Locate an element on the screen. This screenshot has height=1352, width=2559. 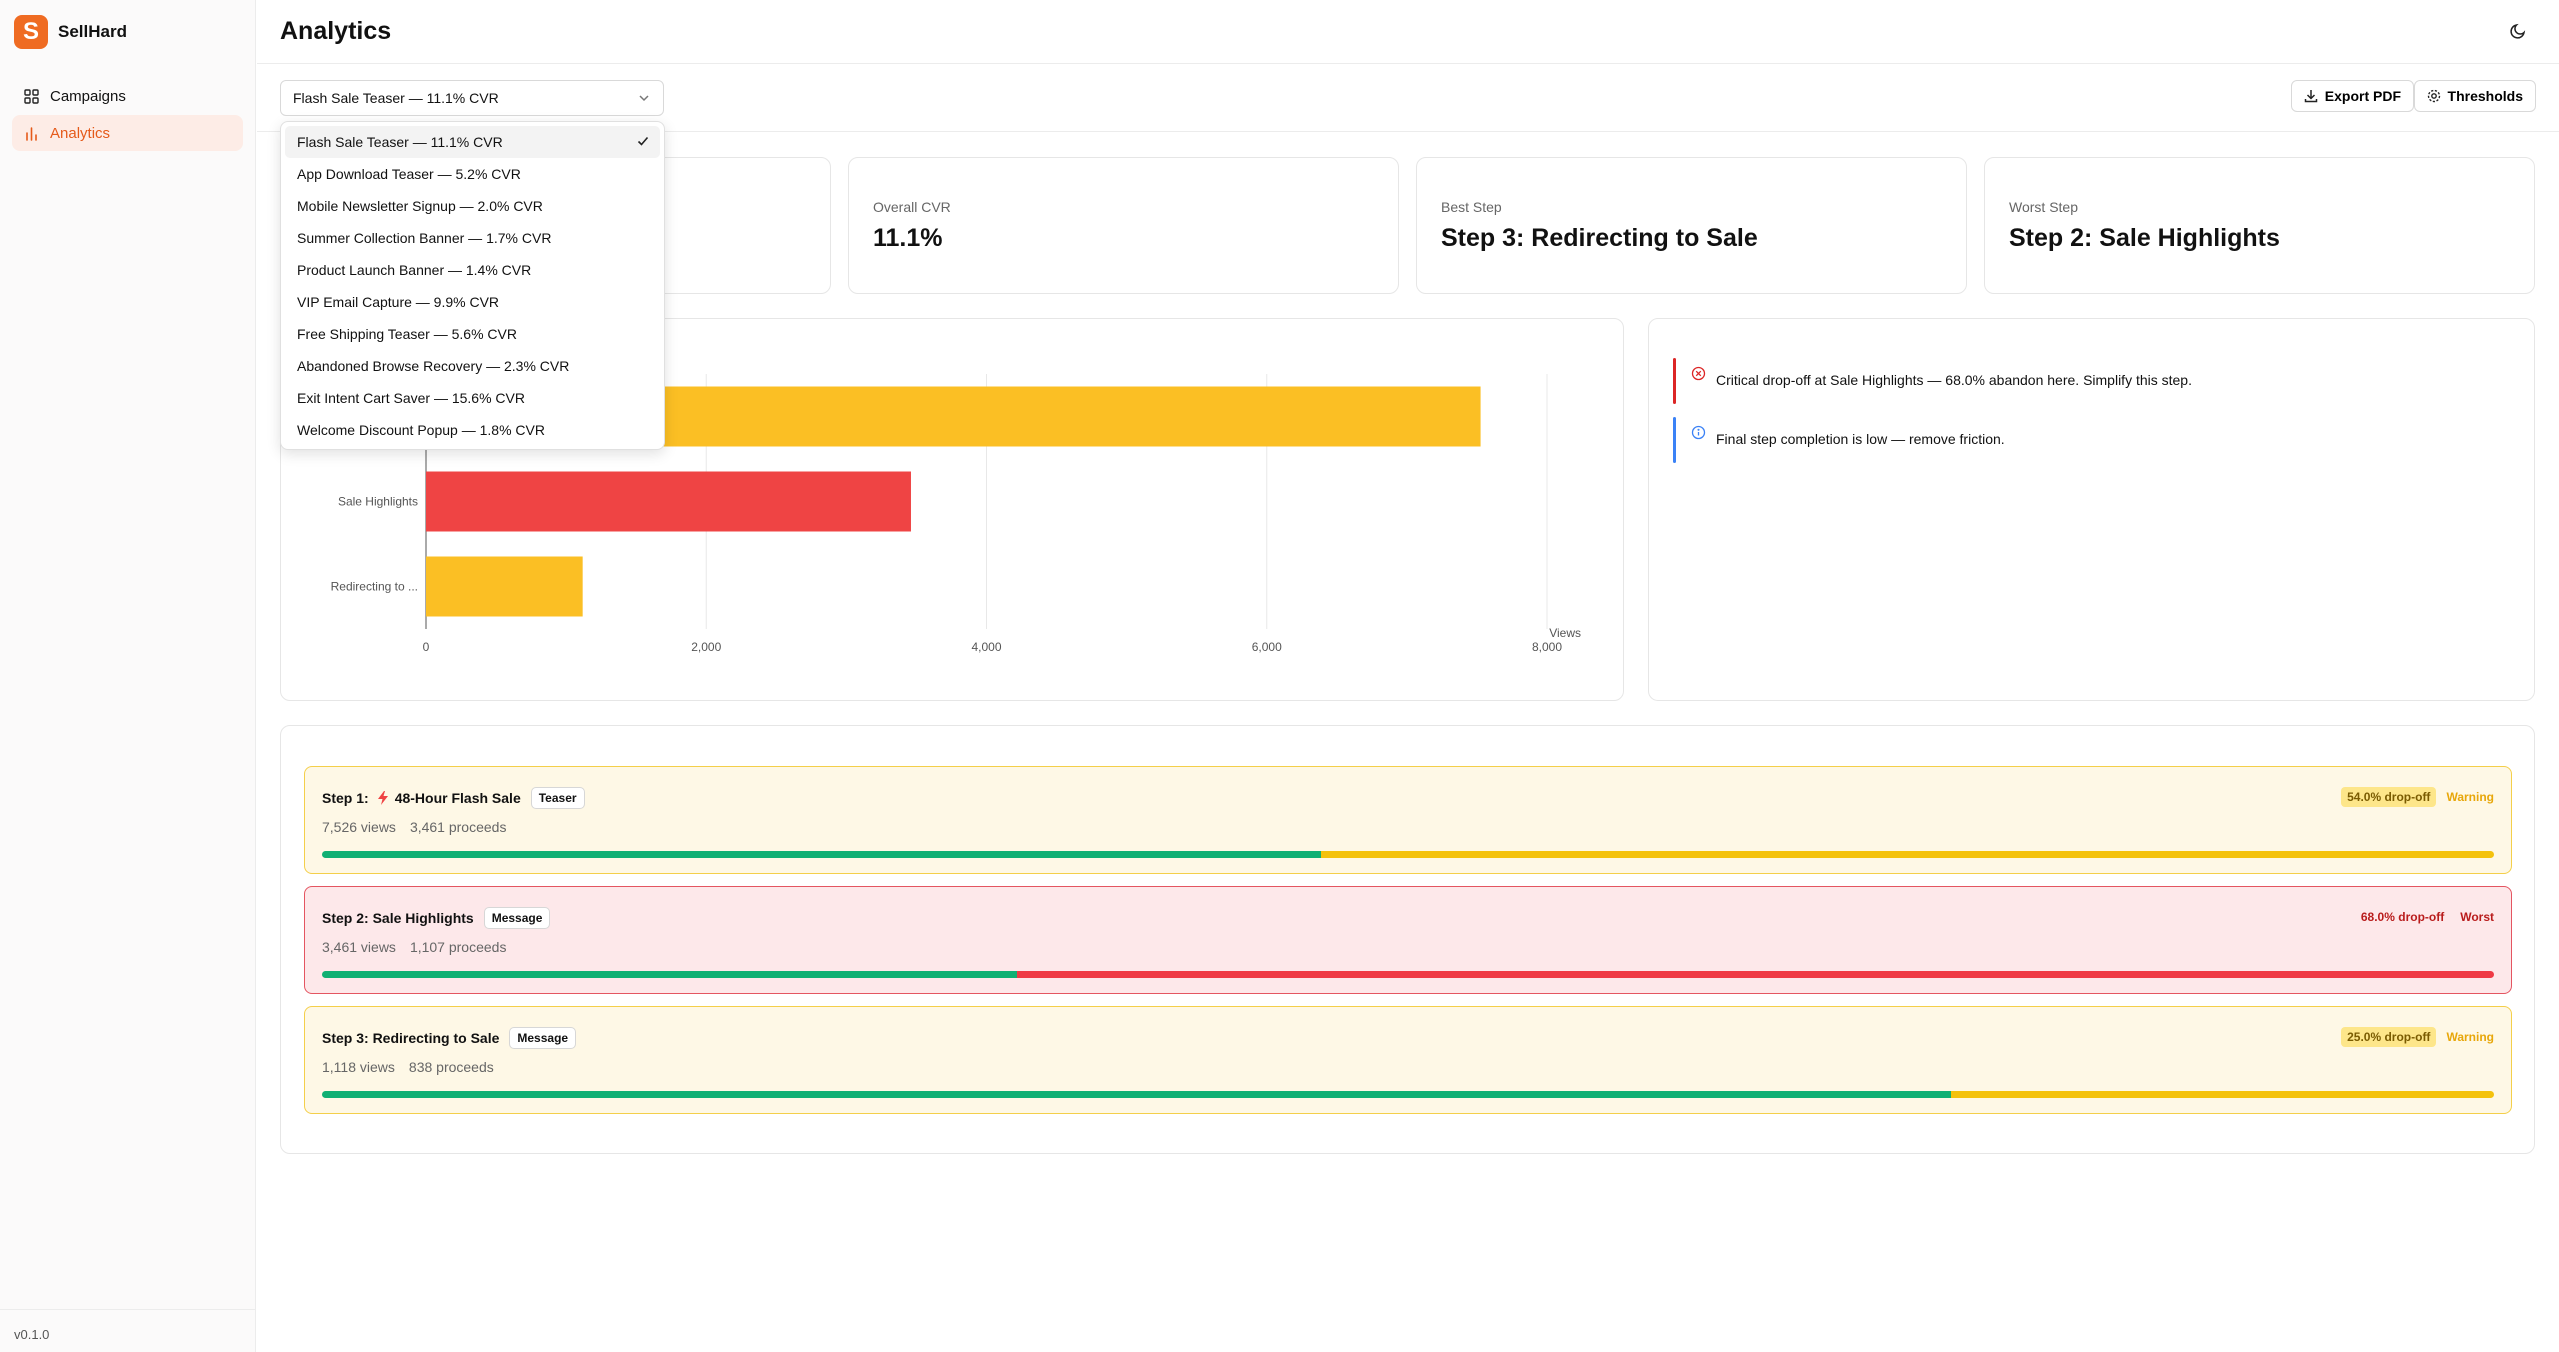
lightning-icon is located at coordinates (382, 798).